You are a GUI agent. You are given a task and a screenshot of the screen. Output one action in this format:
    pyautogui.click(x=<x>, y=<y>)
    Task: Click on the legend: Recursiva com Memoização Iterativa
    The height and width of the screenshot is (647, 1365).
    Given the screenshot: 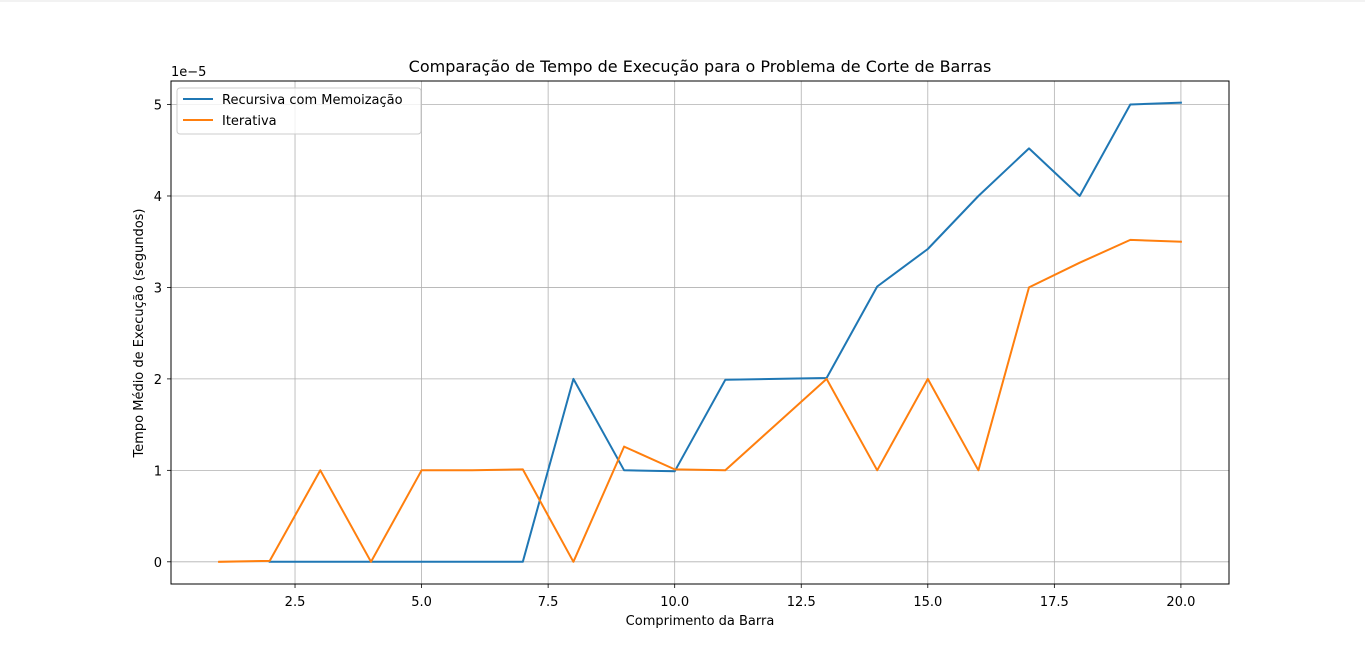 What is the action you would take?
    pyautogui.click(x=299, y=111)
    